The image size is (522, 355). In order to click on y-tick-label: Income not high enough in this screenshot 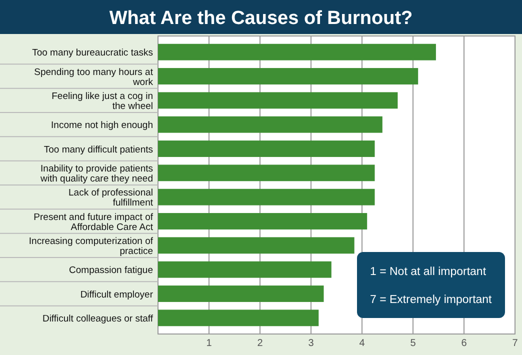, I will do `click(102, 126)`.